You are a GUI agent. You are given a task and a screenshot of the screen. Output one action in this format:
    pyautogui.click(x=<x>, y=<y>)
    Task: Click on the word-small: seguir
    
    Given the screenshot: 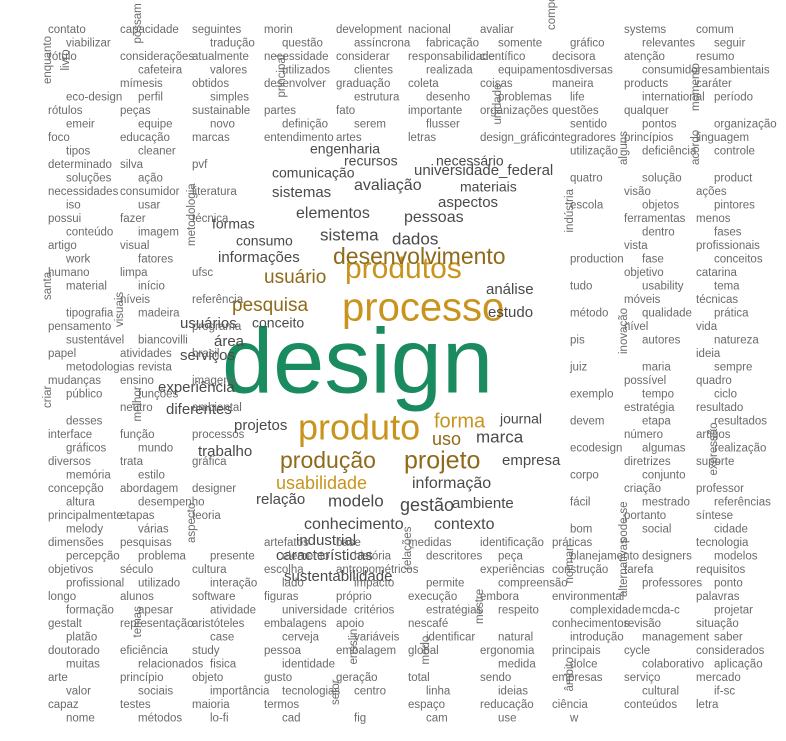 What is the action you would take?
    pyautogui.click(x=729, y=44)
    